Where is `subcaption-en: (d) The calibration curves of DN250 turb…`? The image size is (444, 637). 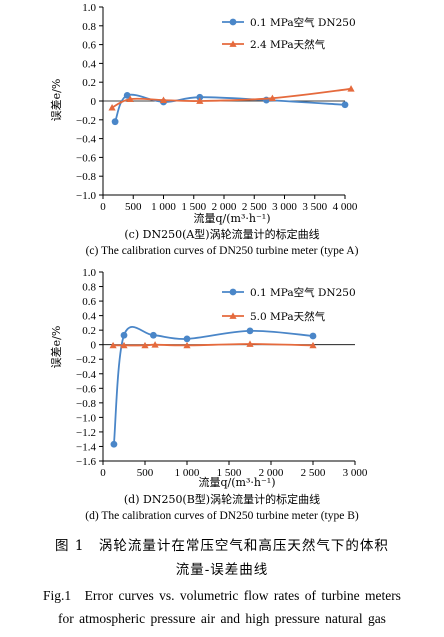
subcaption-en: (d) The calibration curves of DN250 turb… is located at coordinates (222, 516).